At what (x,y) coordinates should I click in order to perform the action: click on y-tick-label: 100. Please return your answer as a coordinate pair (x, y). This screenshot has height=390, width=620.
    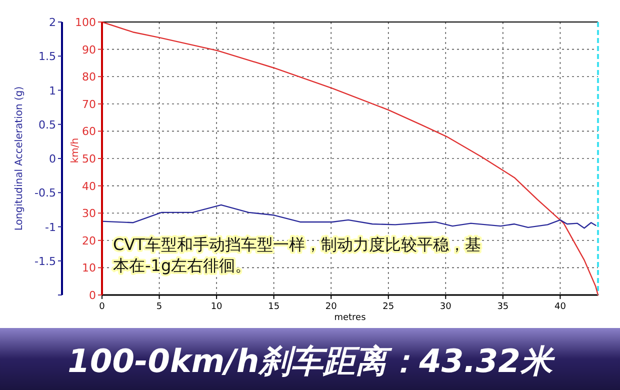
    Looking at the image, I should click on (85, 22).